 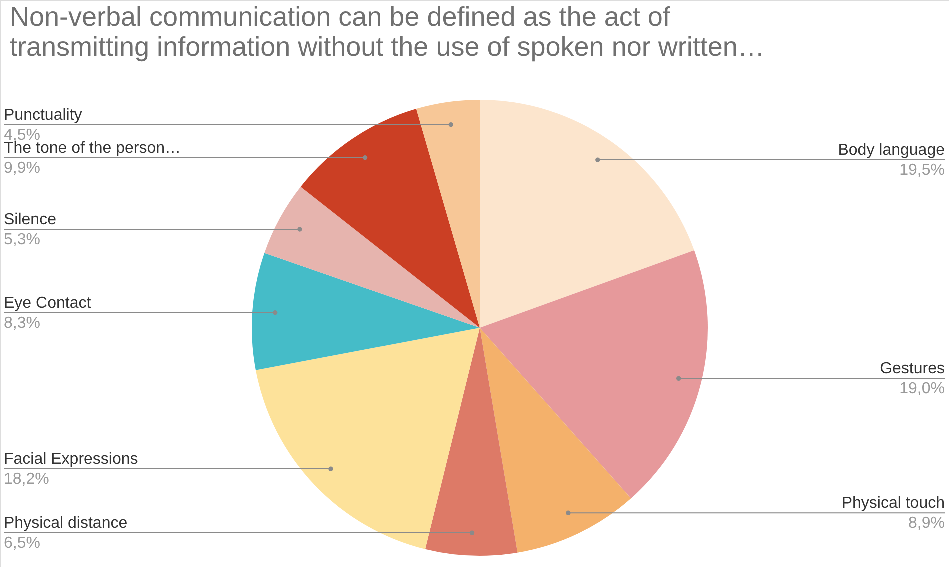 I want to click on slice-label: Physical distance, so click(x=66, y=523).